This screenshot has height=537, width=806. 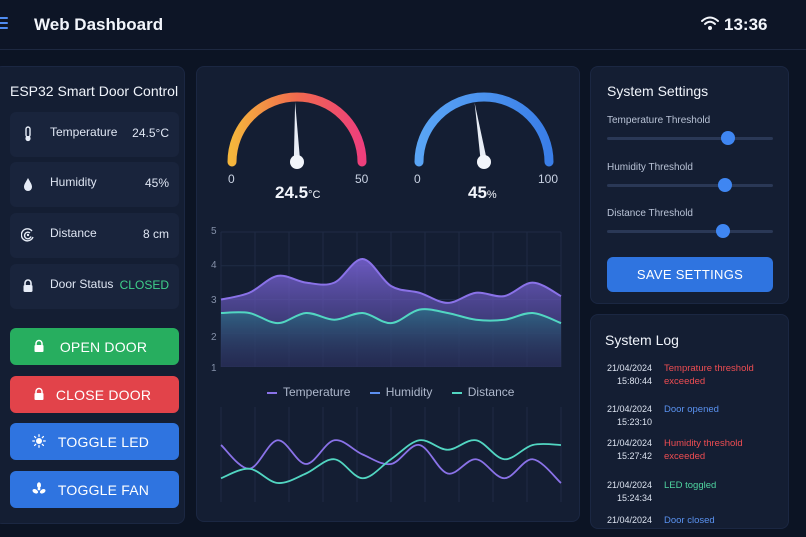 What do you see at coordinates (391, 281) in the screenshot?
I see `series-line-temperature` at bounding box center [391, 281].